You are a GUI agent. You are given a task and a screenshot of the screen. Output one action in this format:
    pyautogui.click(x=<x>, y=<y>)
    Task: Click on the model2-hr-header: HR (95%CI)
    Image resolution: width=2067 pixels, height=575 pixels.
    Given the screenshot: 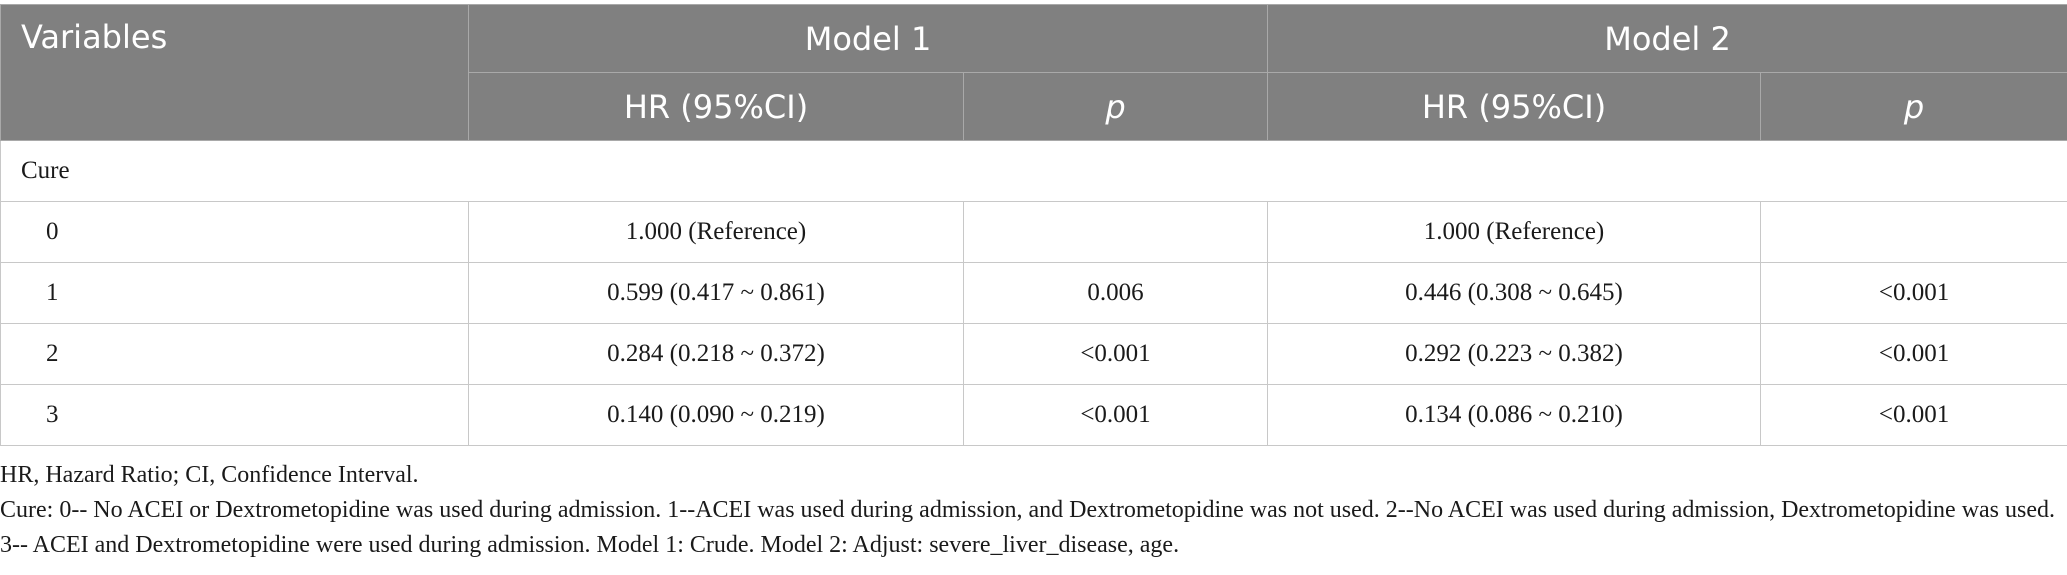 What is the action you would take?
    pyautogui.click(x=1514, y=106)
    